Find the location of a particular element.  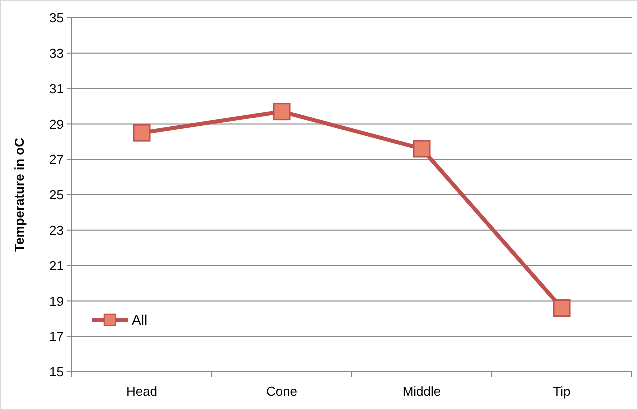

y-tick-label: 19 is located at coordinates (57, 301).